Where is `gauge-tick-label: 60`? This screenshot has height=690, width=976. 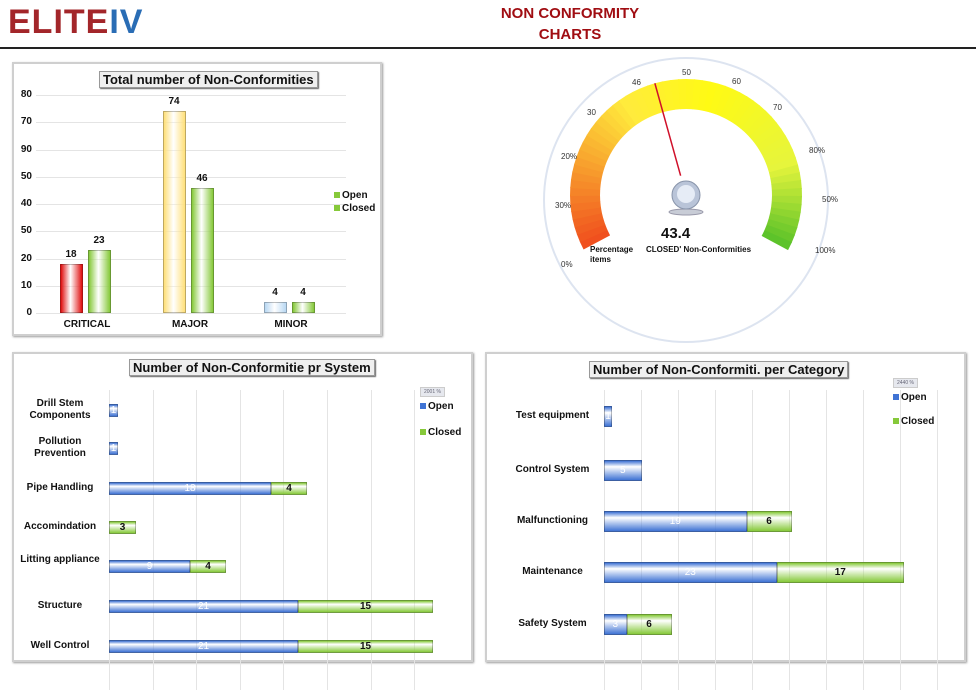 gauge-tick-label: 60 is located at coordinates (736, 81).